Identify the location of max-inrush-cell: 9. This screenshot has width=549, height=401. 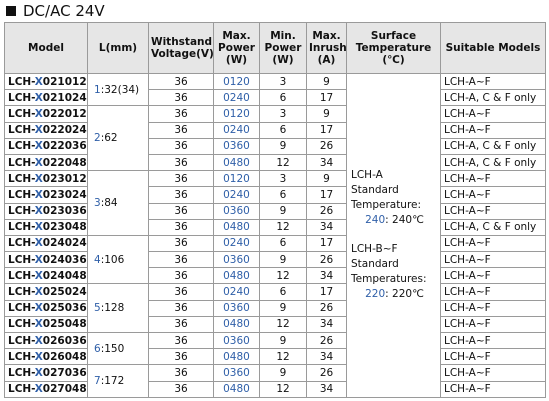
(326, 179).